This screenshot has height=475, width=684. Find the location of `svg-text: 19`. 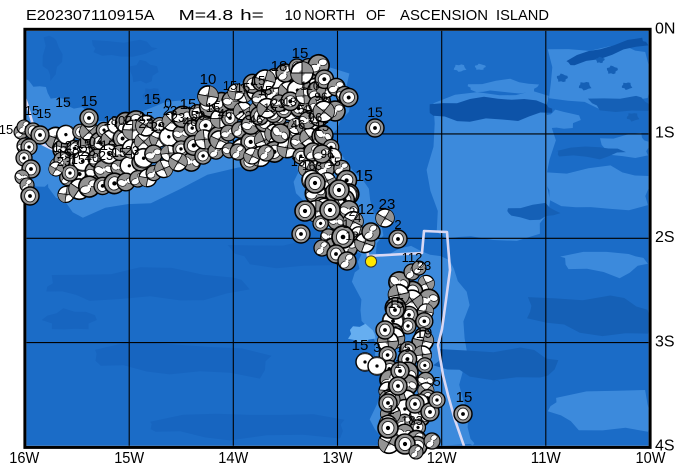

svg-text: 19 is located at coordinates (424, 333).